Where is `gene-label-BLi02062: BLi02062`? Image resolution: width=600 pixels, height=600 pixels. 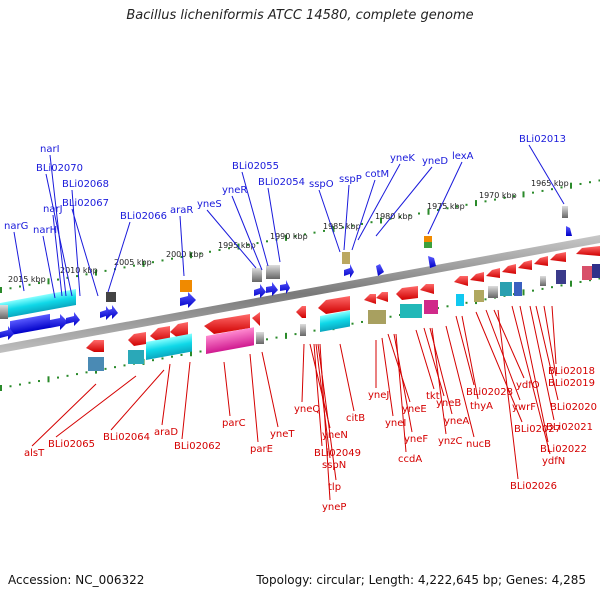
gene-label-BLi02062: BLi02062 is located at coordinates (197, 446).